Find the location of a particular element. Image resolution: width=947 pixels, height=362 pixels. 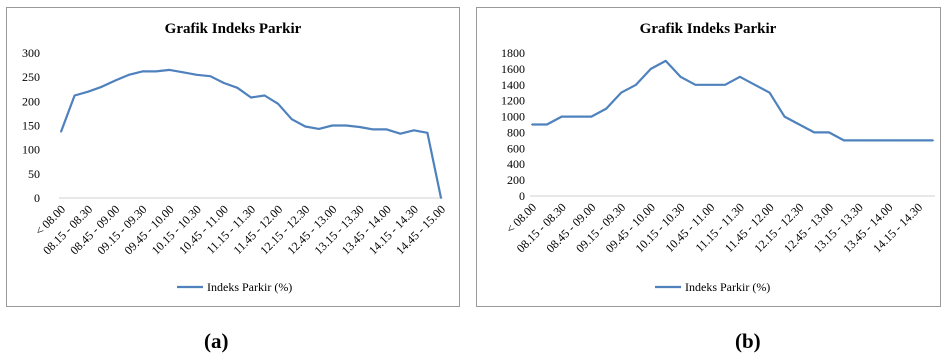

y-tick-label: 1800 is located at coordinates (513, 53).